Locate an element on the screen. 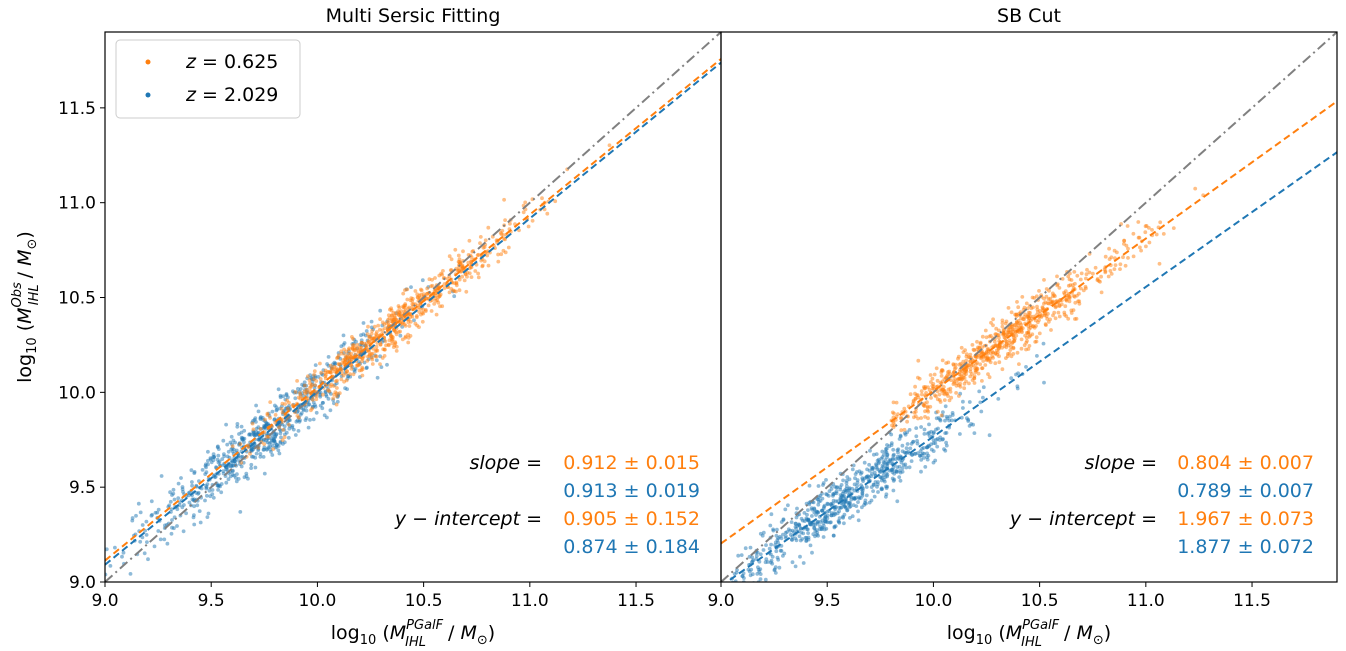 The width and height of the screenshot is (1346, 651). y-axis-label: log10 (MObs IHL / M⊙) is located at coordinates (26, 307).